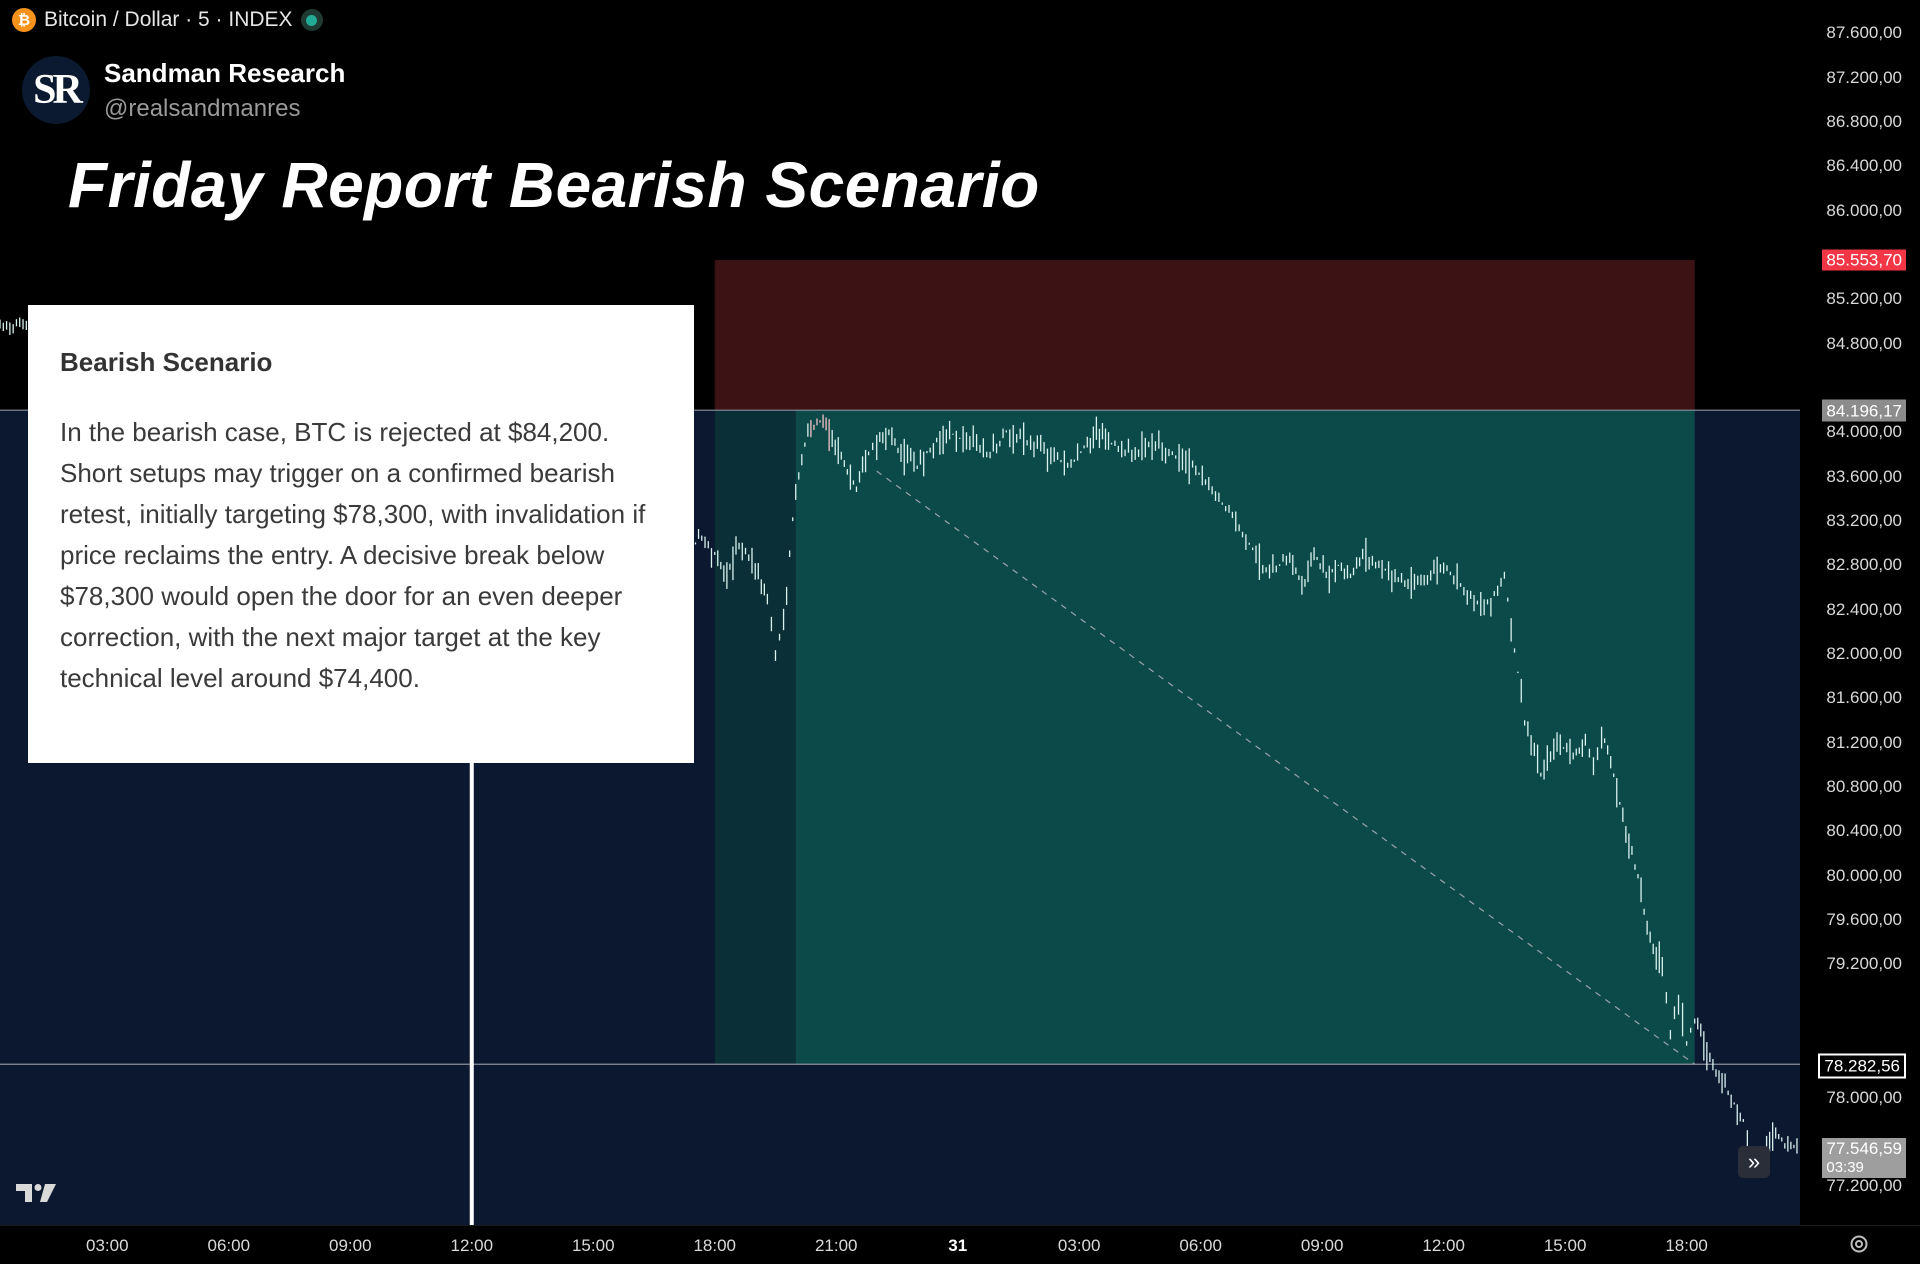 The height and width of the screenshot is (1264, 1920). I want to click on price-label-last: 77.546,59 03:39, so click(1864, 1157).